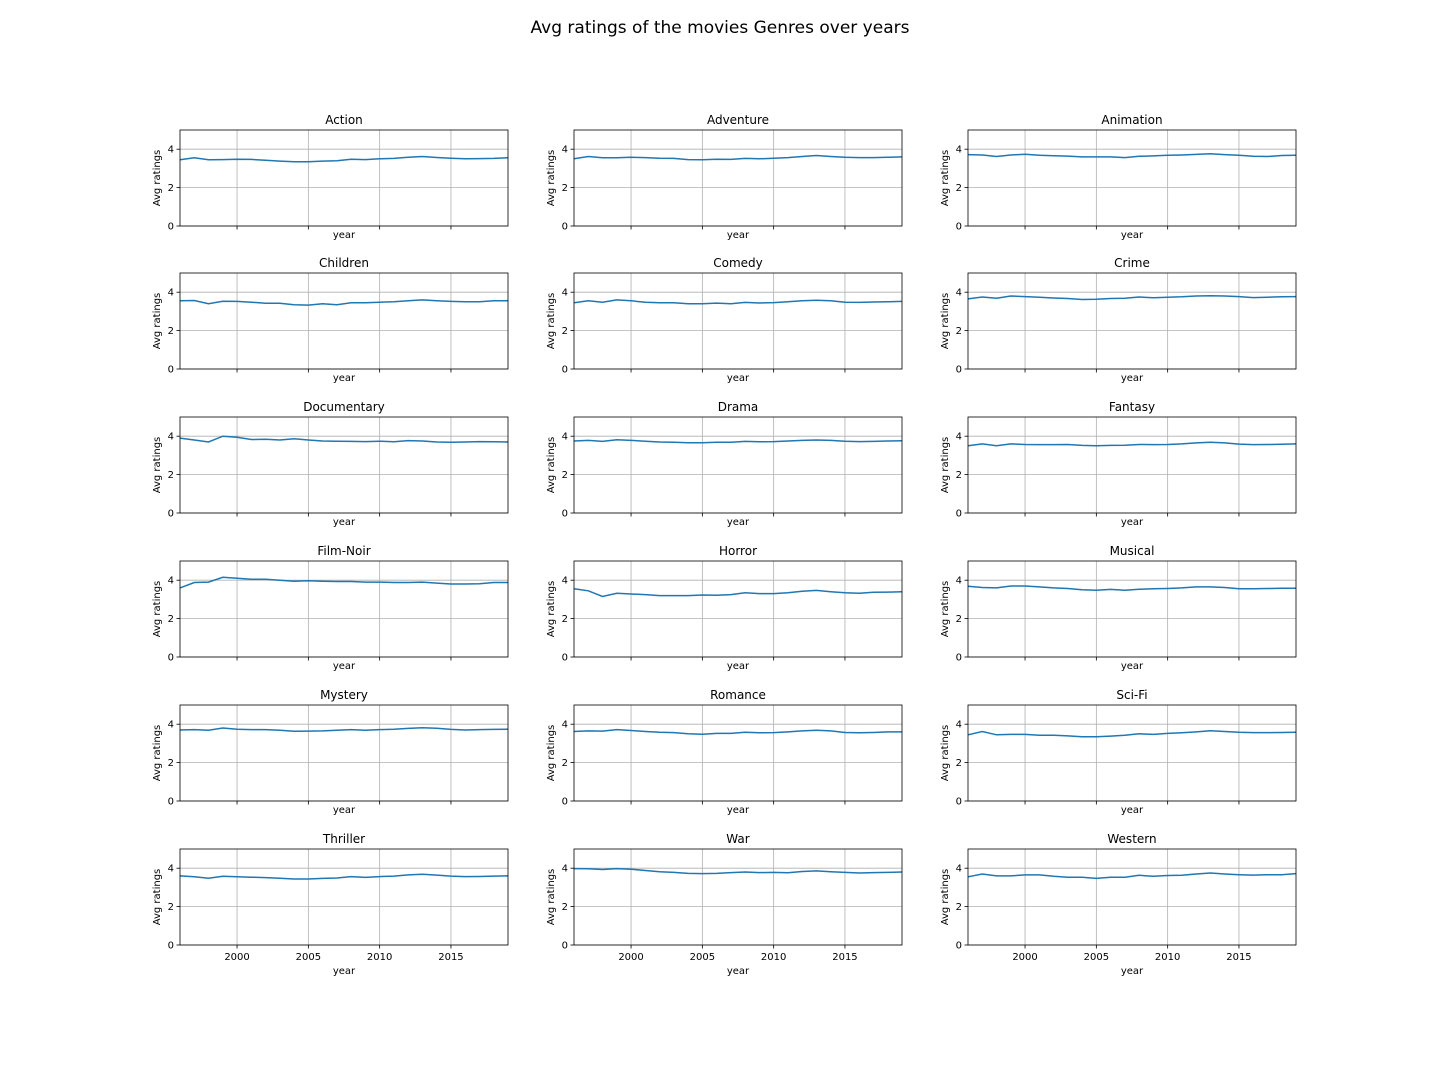 This screenshot has width=1440, height=1080. What do you see at coordinates (1118, 752) in the screenshot?
I see `subplot-sci-fi: 0 2 4 Sci-Fi year Avg ratings` at bounding box center [1118, 752].